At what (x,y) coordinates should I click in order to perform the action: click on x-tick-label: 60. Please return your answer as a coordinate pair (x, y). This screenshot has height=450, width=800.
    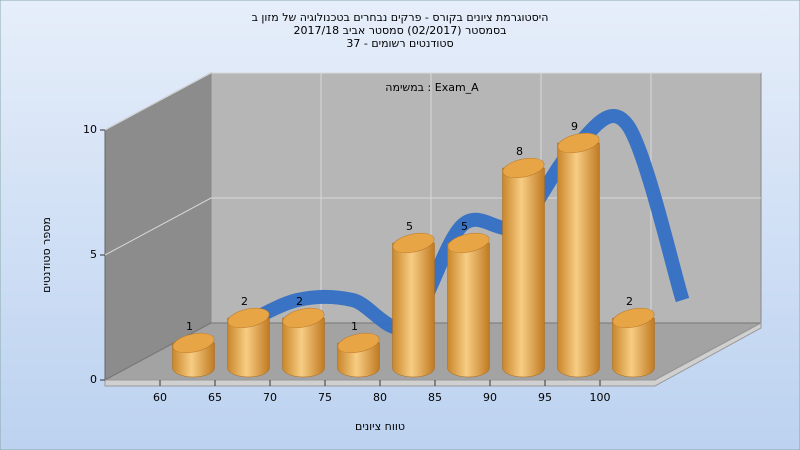
    Looking at the image, I should click on (160, 397).